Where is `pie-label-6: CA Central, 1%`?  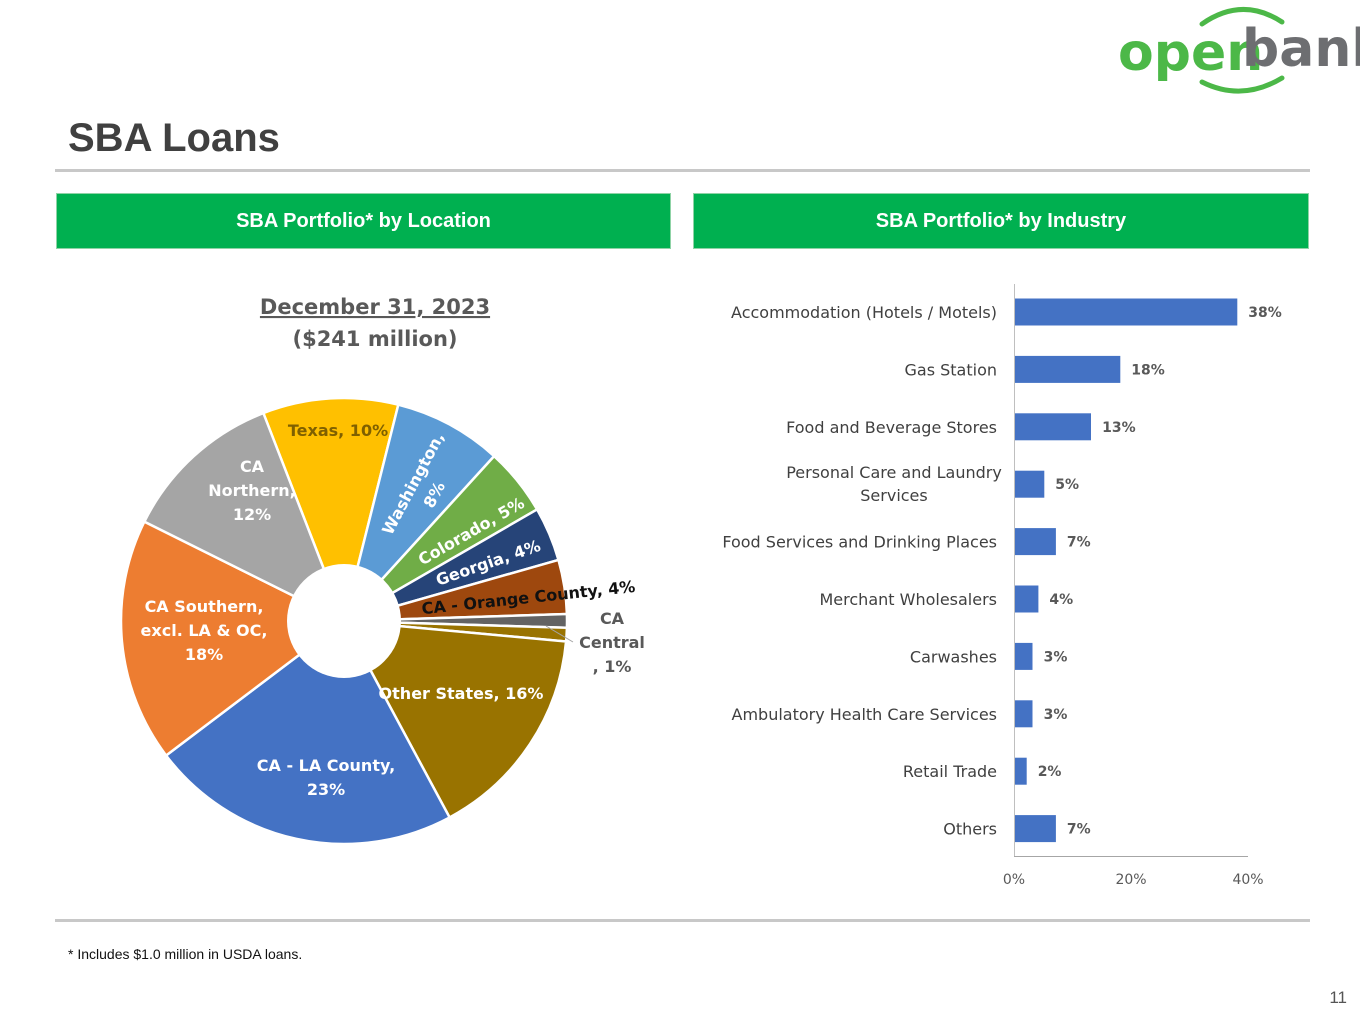
pie-label-6: CA Central, 1% is located at coordinates (612, 642).